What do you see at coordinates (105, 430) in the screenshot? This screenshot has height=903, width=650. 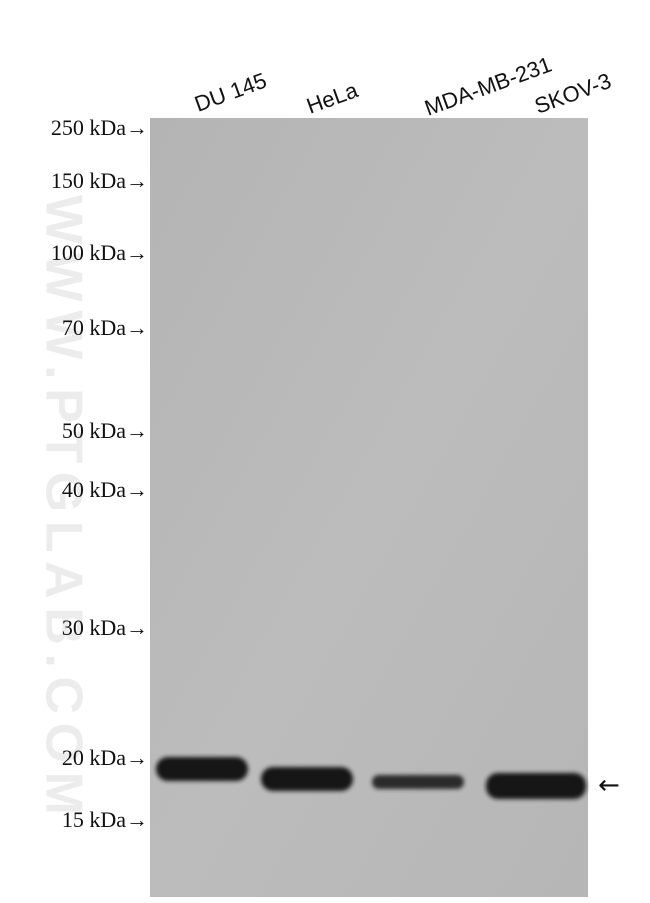 I see `marker-label: 50 kDa→` at bounding box center [105, 430].